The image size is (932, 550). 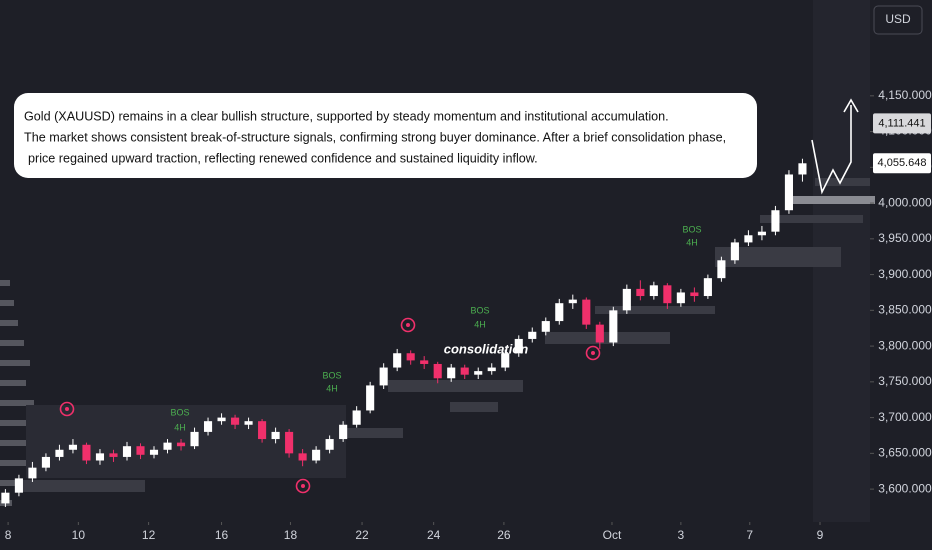 What do you see at coordinates (149, 535) in the screenshot?
I see `x-tick-label: 12` at bounding box center [149, 535].